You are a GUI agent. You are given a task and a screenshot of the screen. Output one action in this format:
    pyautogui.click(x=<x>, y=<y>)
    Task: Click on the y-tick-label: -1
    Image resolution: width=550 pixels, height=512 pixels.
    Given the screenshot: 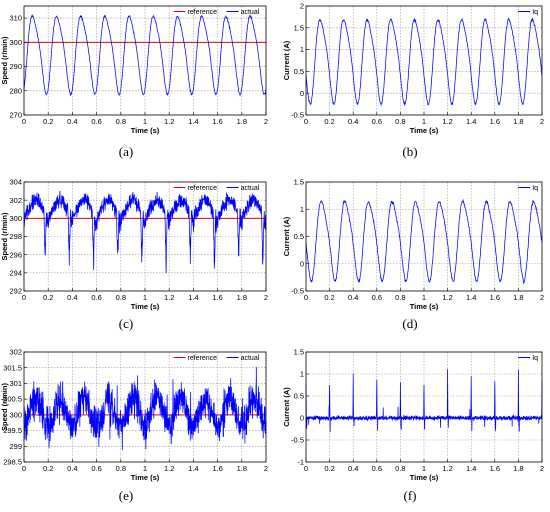 What is the action you would take?
    pyautogui.click(x=300, y=462)
    